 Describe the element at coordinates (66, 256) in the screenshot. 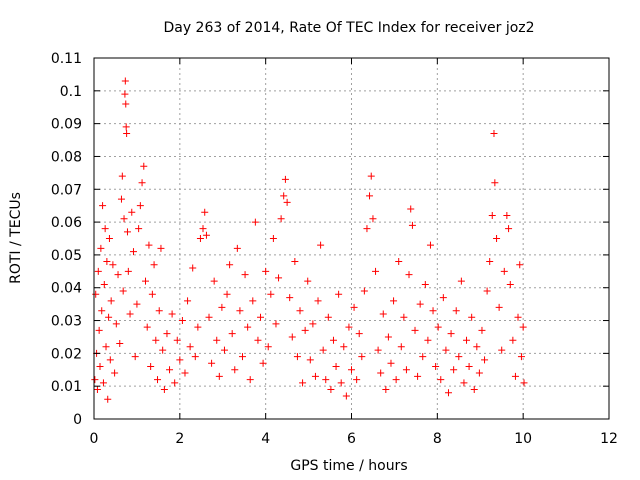

I see `y-tick-label: 0.05` at that location.